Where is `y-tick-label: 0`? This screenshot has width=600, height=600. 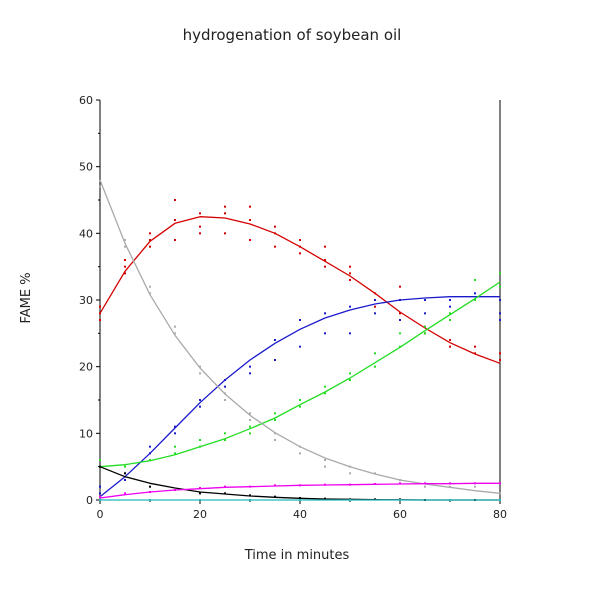
y-tick-label: 0 is located at coordinates (89, 500).